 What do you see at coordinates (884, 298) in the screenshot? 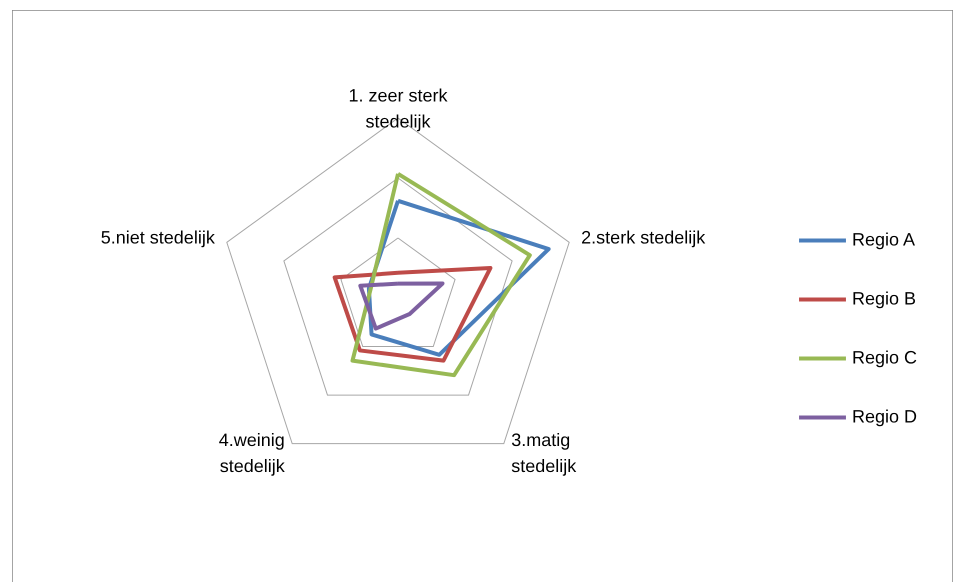
I see `legend-label: Regio B` at bounding box center [884, 298].